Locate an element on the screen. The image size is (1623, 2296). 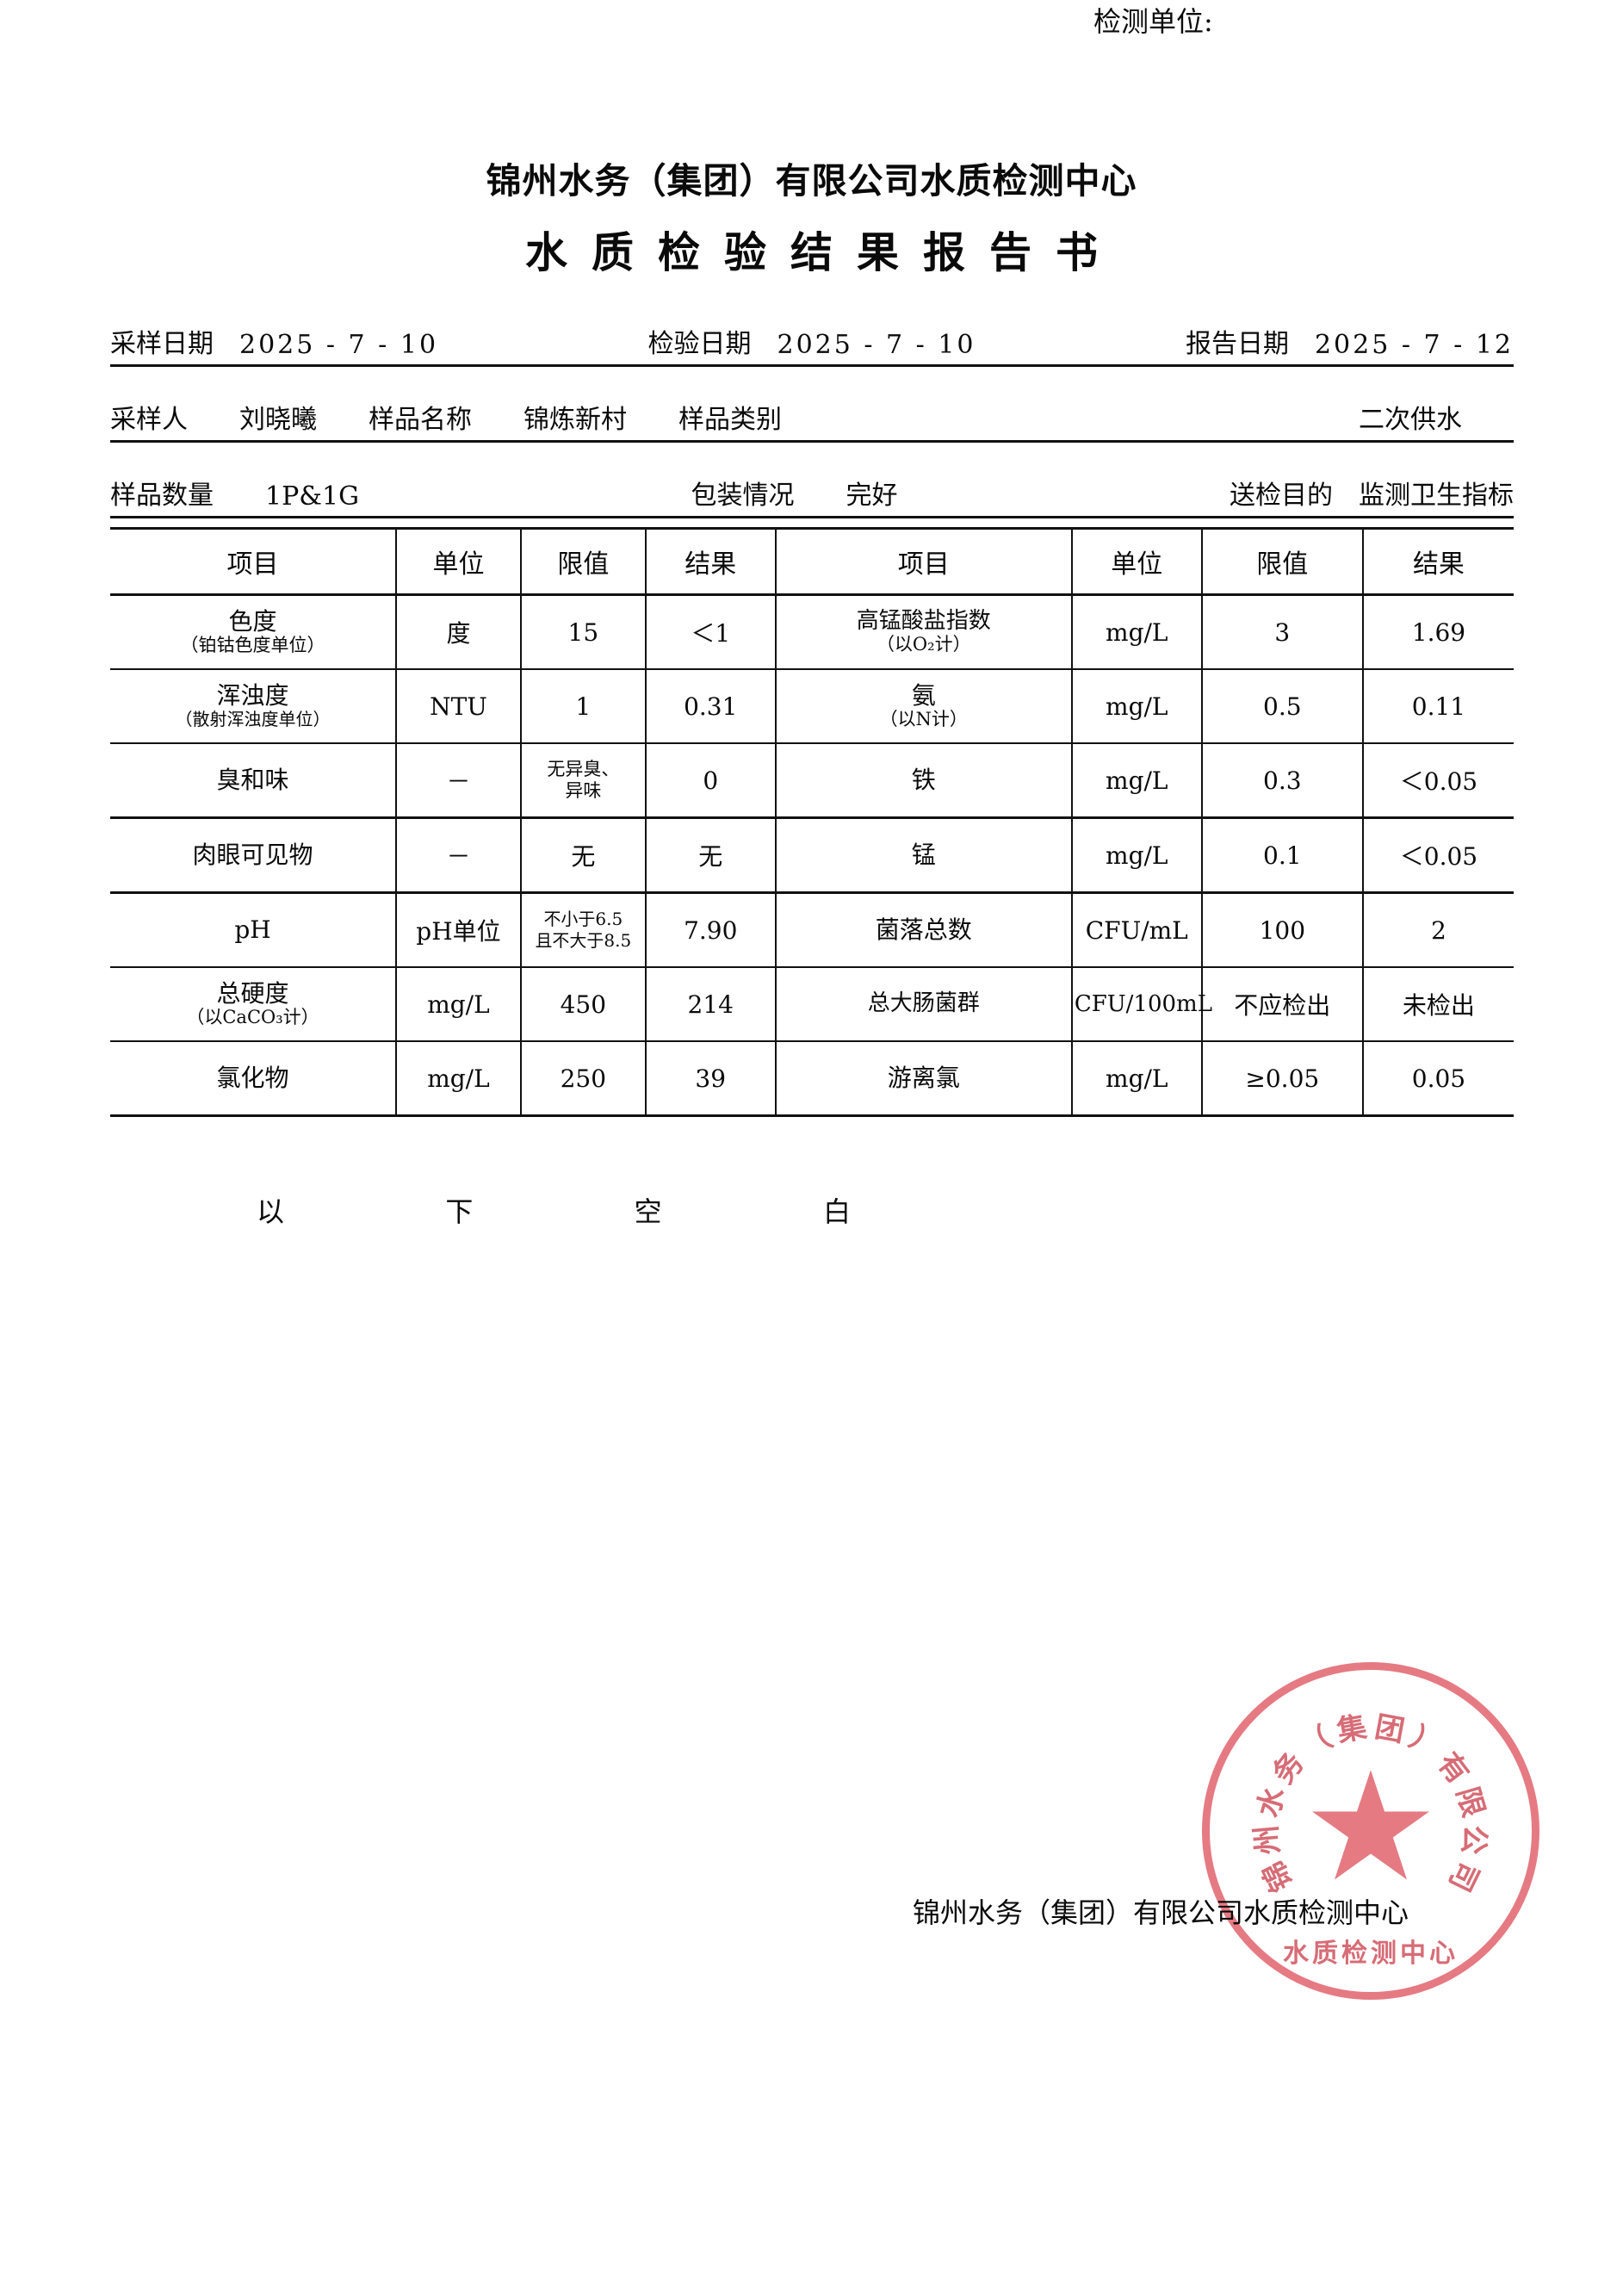
limit-cell: 250 is located at coordinates (583, 1078).